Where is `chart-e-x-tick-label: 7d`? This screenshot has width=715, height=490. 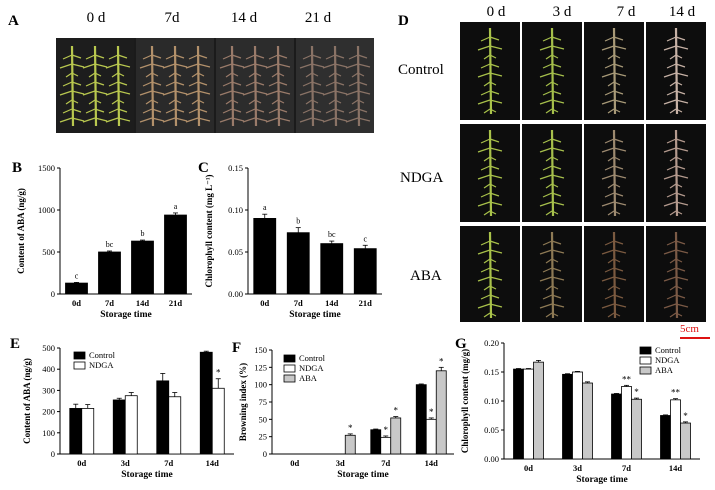 chart-e-x-tick-label: 7d is located at coordinates (168, 463).